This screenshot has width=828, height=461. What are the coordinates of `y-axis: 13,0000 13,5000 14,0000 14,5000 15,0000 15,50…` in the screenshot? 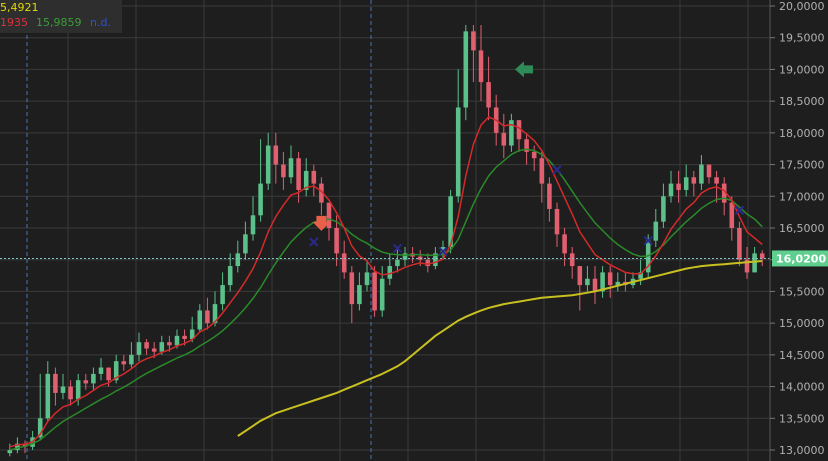 It's located at (798, 230).